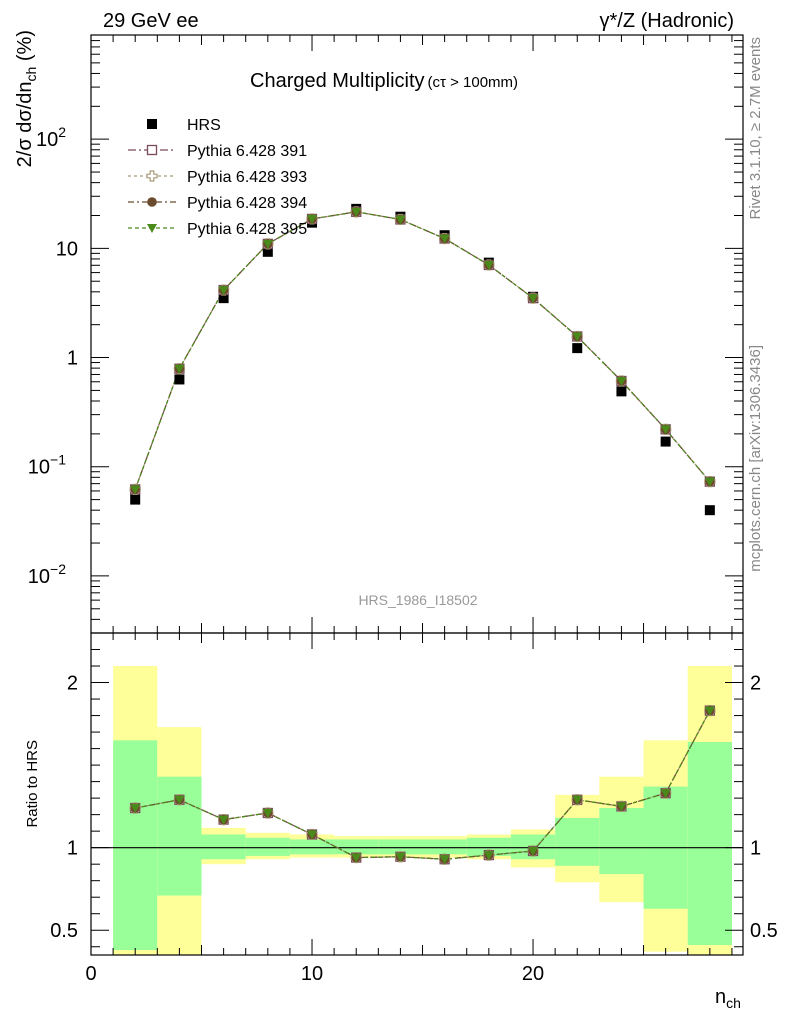 The width and height of the screenshot is (786, 1024). Describe the element at coordinates (728, 998) in the screenshot. I see `x-axis-label: nch` at that location.